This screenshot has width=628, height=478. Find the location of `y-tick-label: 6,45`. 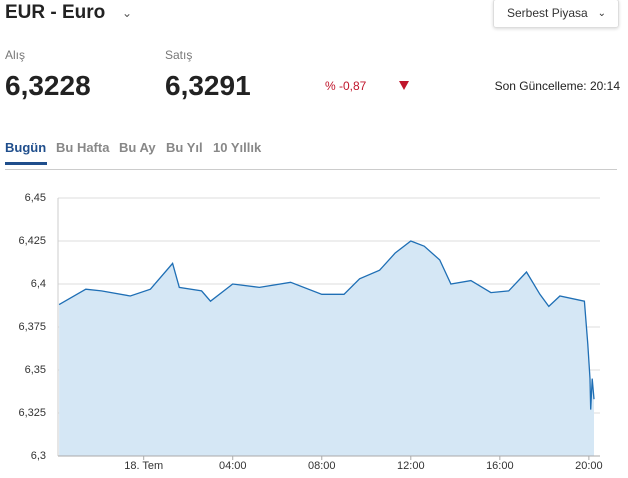

y-tick-label: 6,45 is located at coordinates (35, 198).